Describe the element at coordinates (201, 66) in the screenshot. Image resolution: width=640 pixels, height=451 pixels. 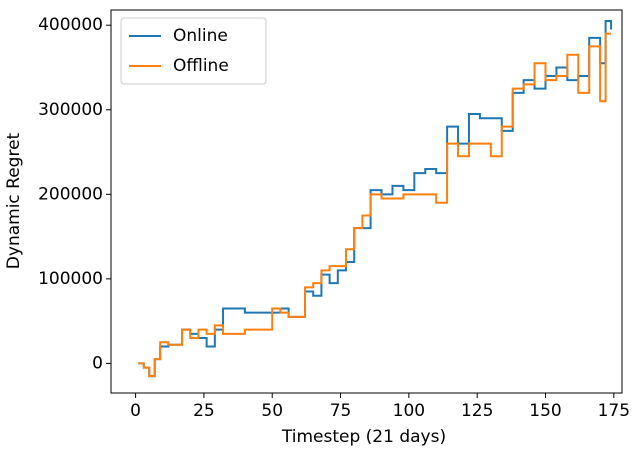
I see `legend-label: Offline` at that location.